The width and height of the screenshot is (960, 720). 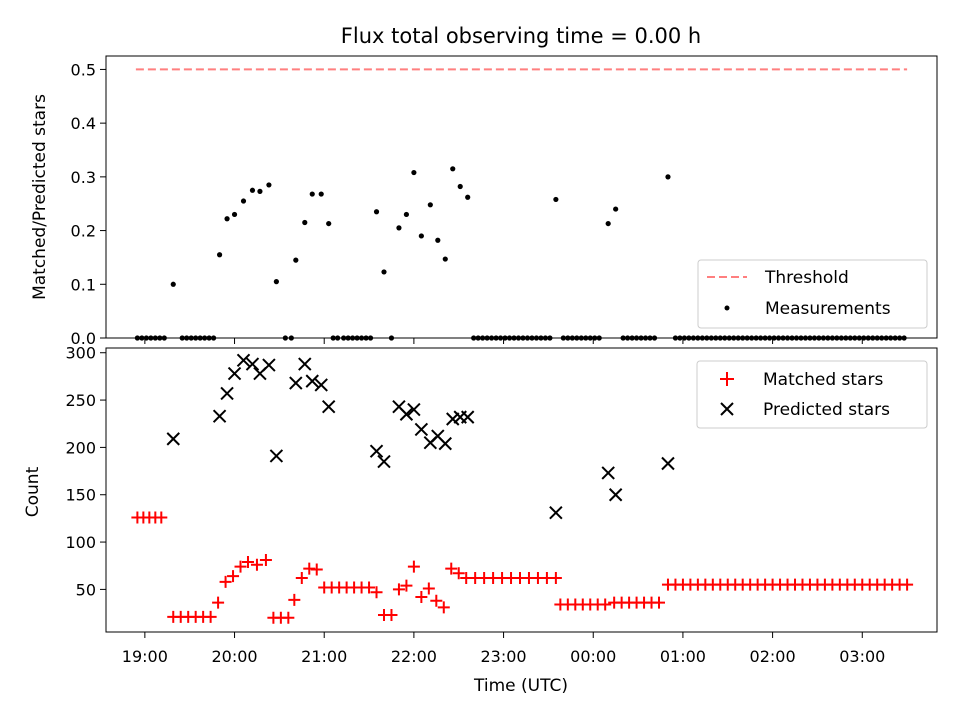 What do you see at coordinates (826, 410) in the screenshot?
I see `legend-predicted-label: Predicted stars` at bounding box center [826, 410].